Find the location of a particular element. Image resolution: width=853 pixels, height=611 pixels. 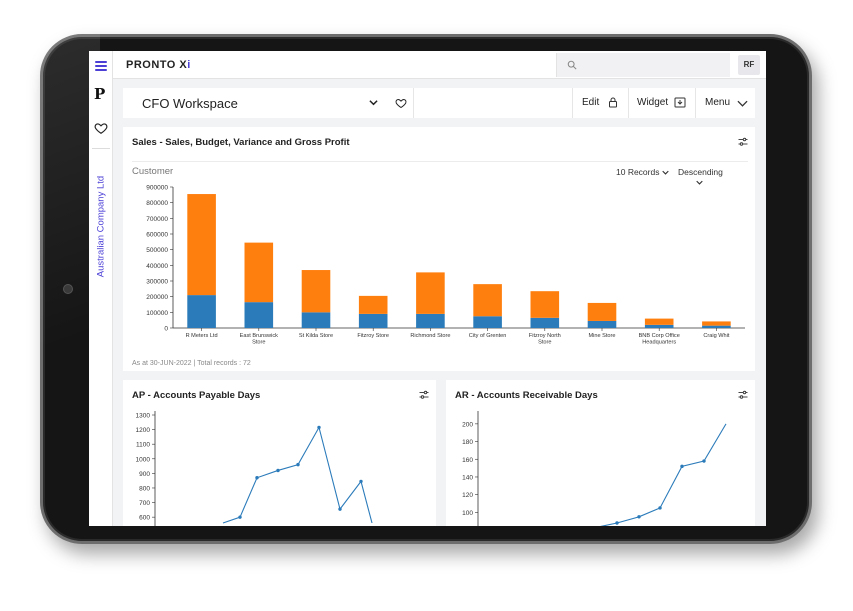

edit-button: Edit is located at coordinates (591, 102).